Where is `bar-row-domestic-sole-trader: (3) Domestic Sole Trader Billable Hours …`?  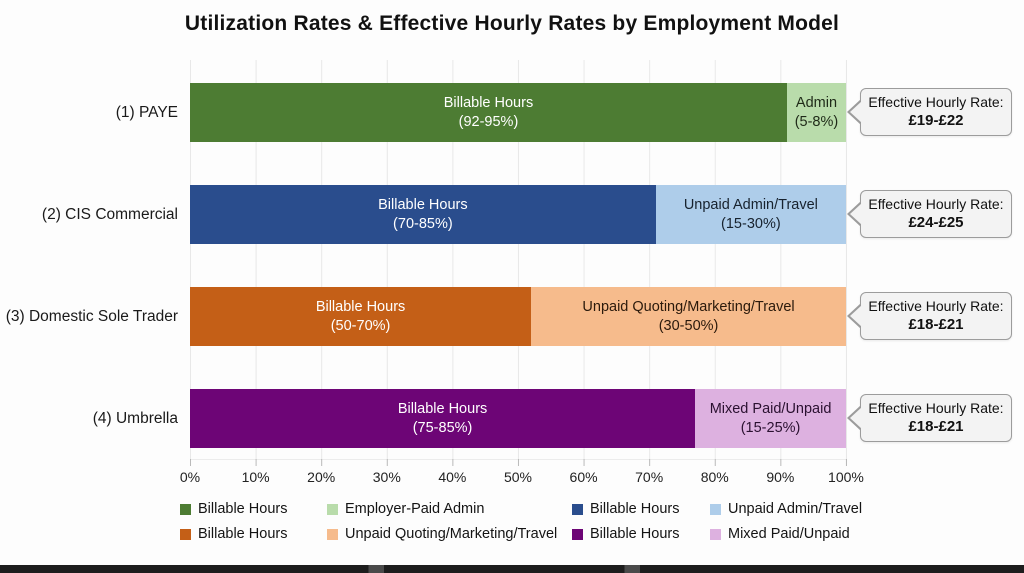
bar-row-domestic-sole-trader: (3) Domestic Sole Trader Billable Hours … is located at coordinates (512, 316).